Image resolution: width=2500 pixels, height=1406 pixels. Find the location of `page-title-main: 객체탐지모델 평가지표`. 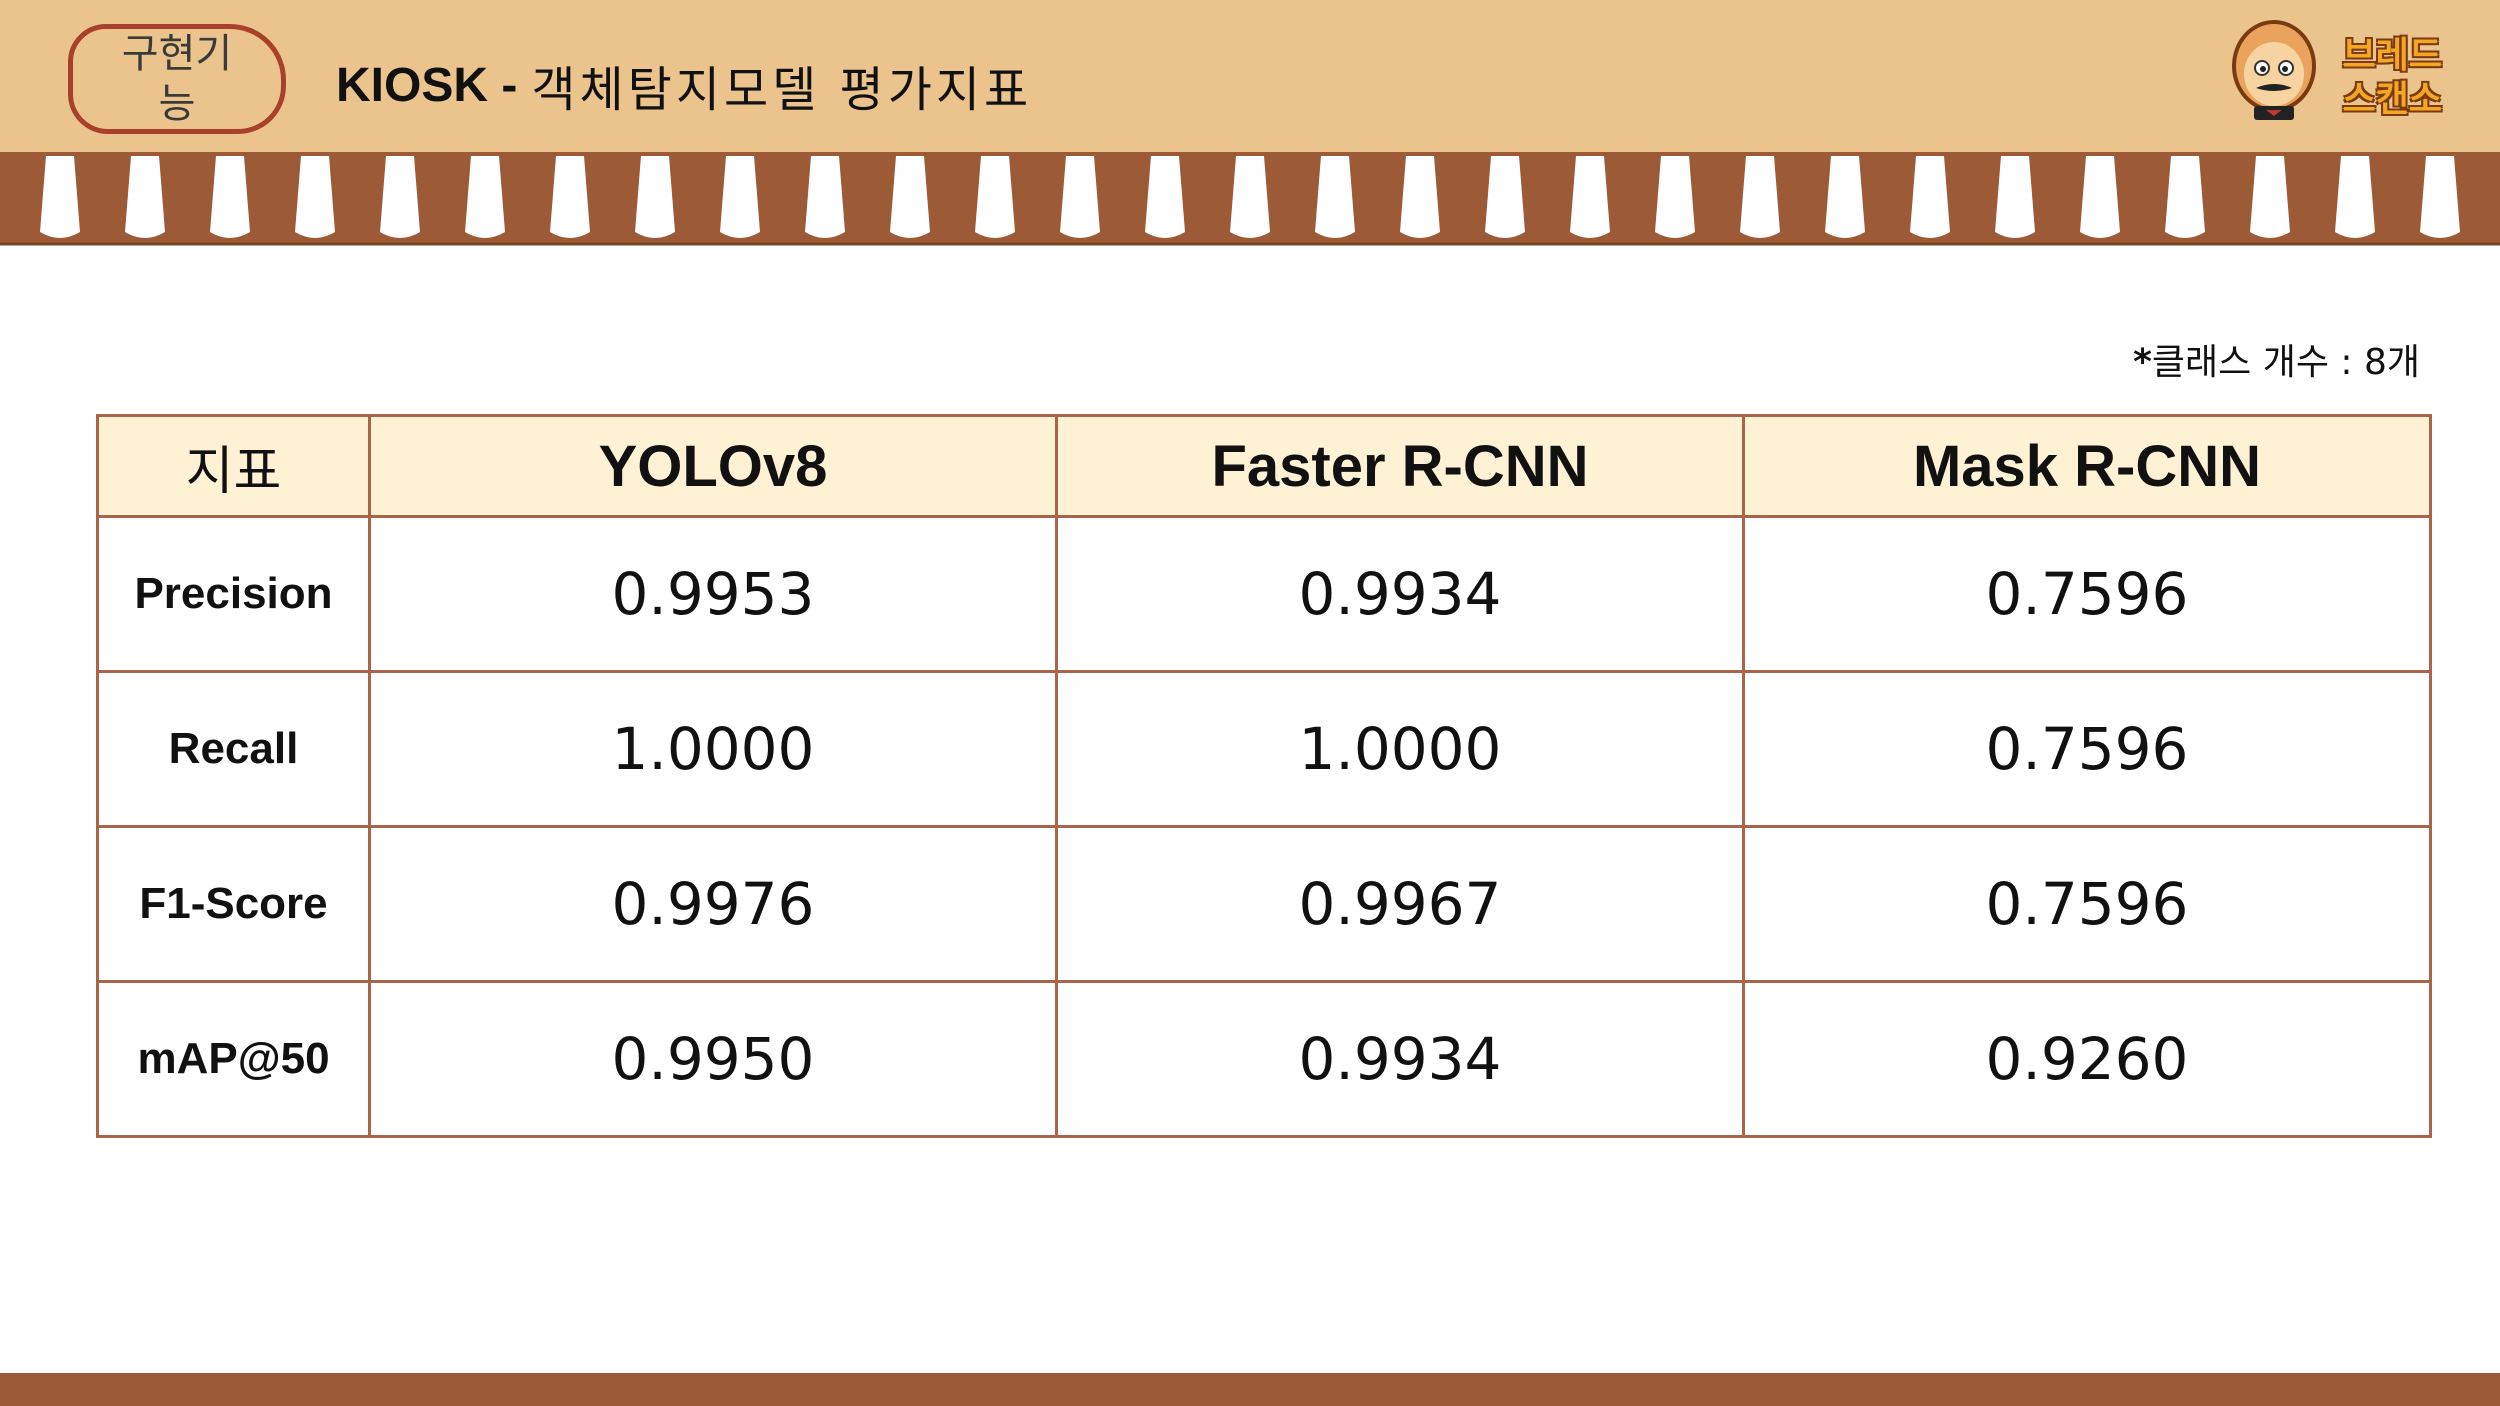

page-title-main: 객체탐지모델 평가지표 is located at coordinates (782, 90).